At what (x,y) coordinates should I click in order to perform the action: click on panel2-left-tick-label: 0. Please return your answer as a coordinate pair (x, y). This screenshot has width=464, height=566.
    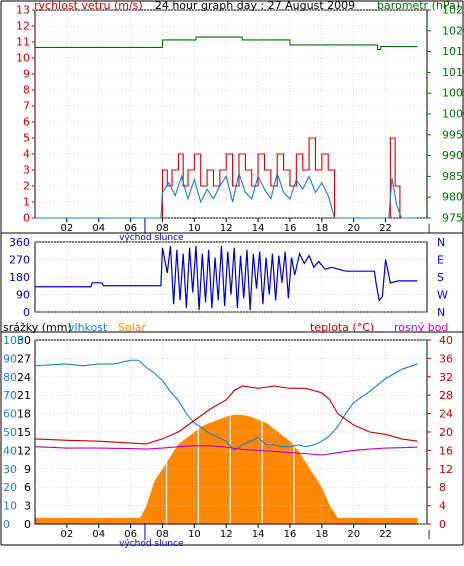
    Looking at the image, I should click on (26, 312).